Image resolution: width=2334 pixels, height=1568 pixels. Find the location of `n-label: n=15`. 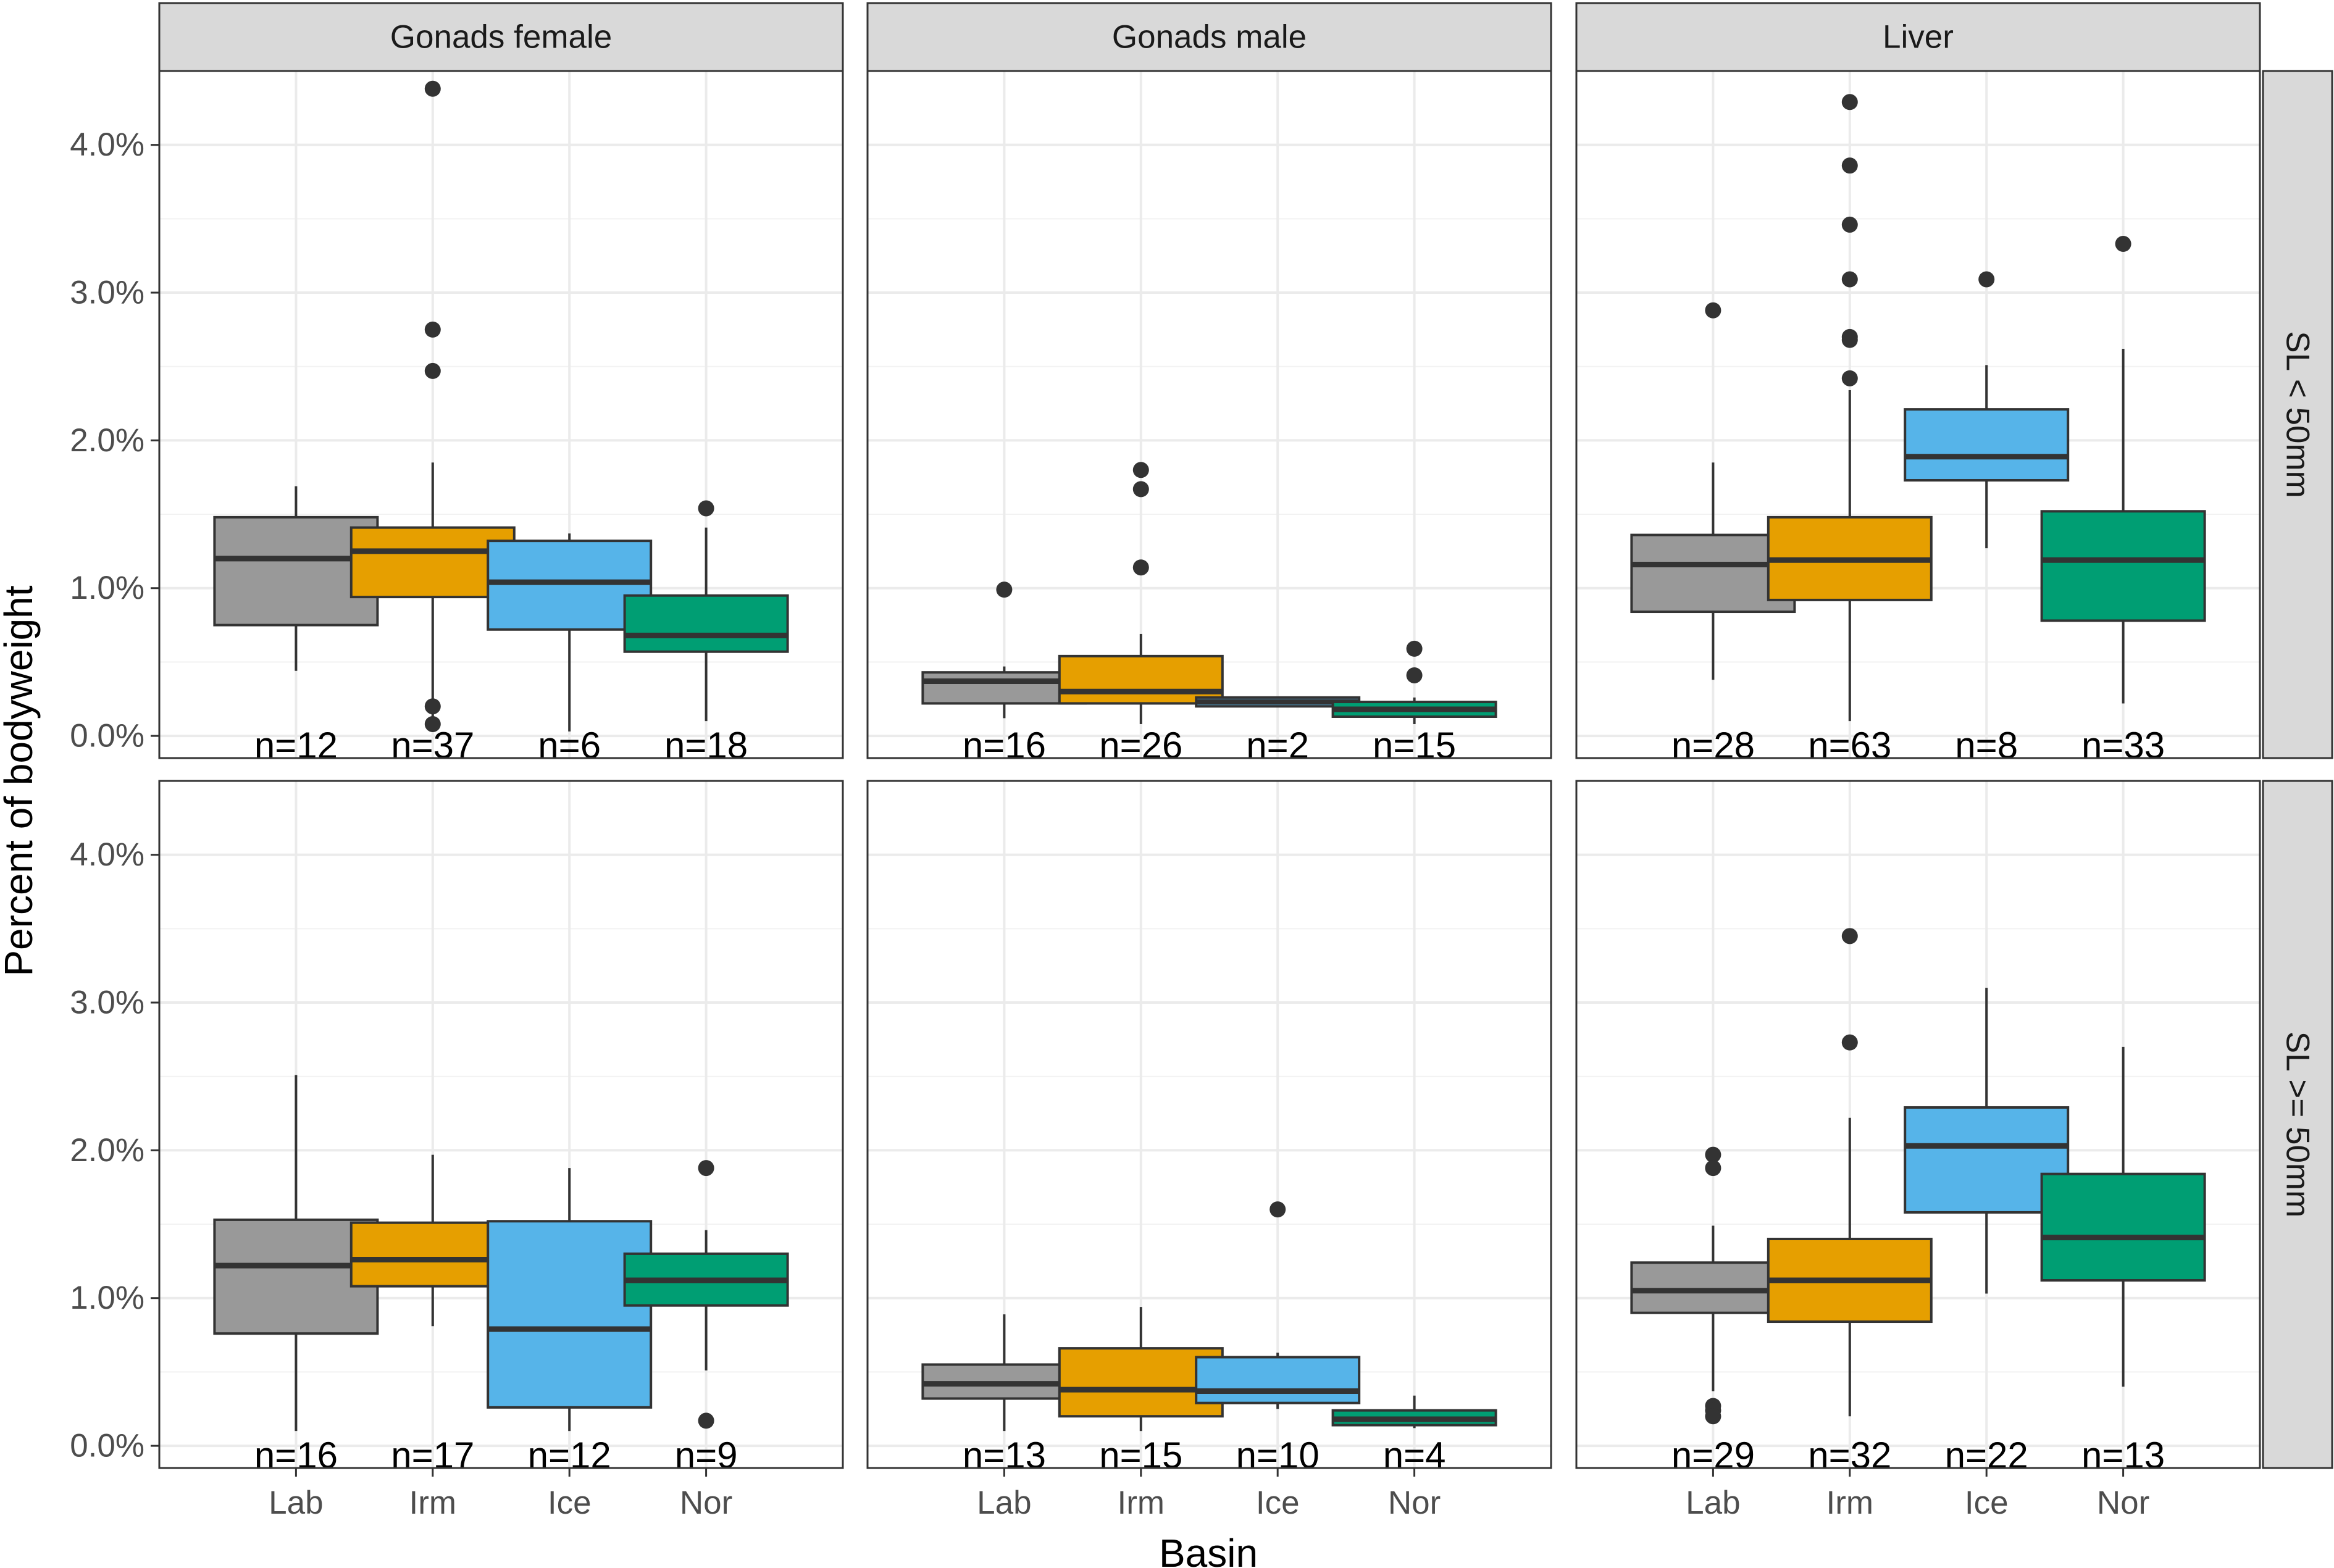

n-label: n=15 is located at coordinates (1414, 745).